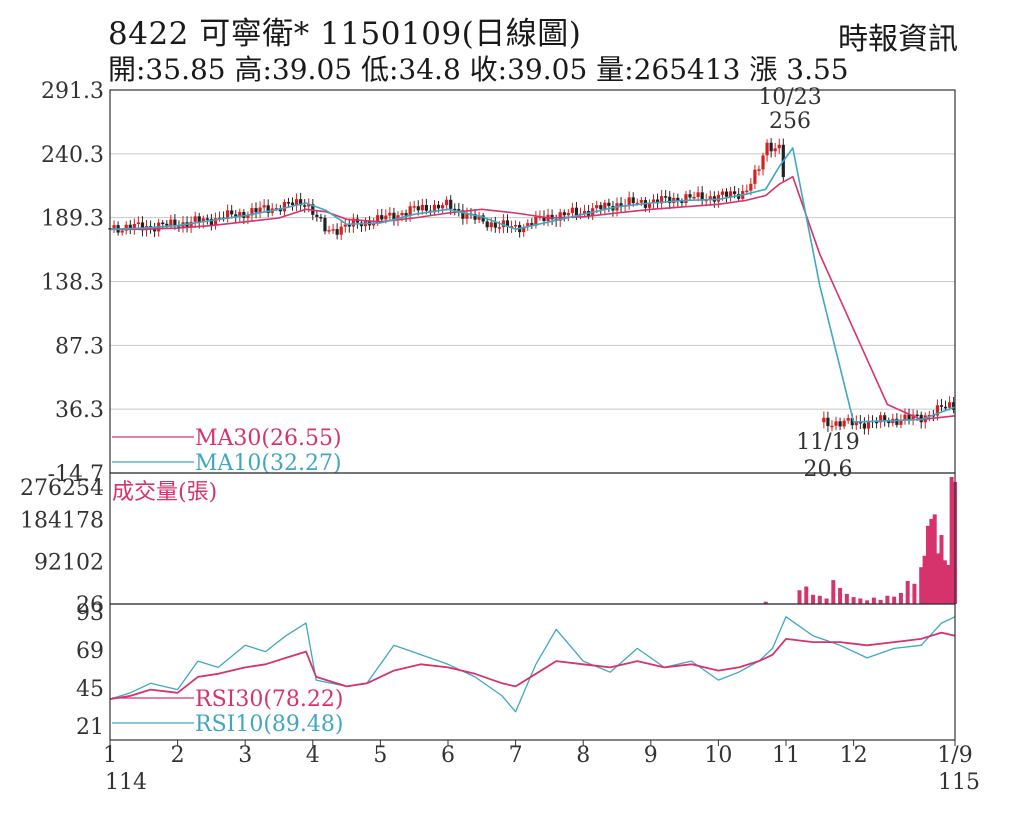 The image size is (1024, 819). I want to click on price-tick-label: 87.3, so click(79, 346).